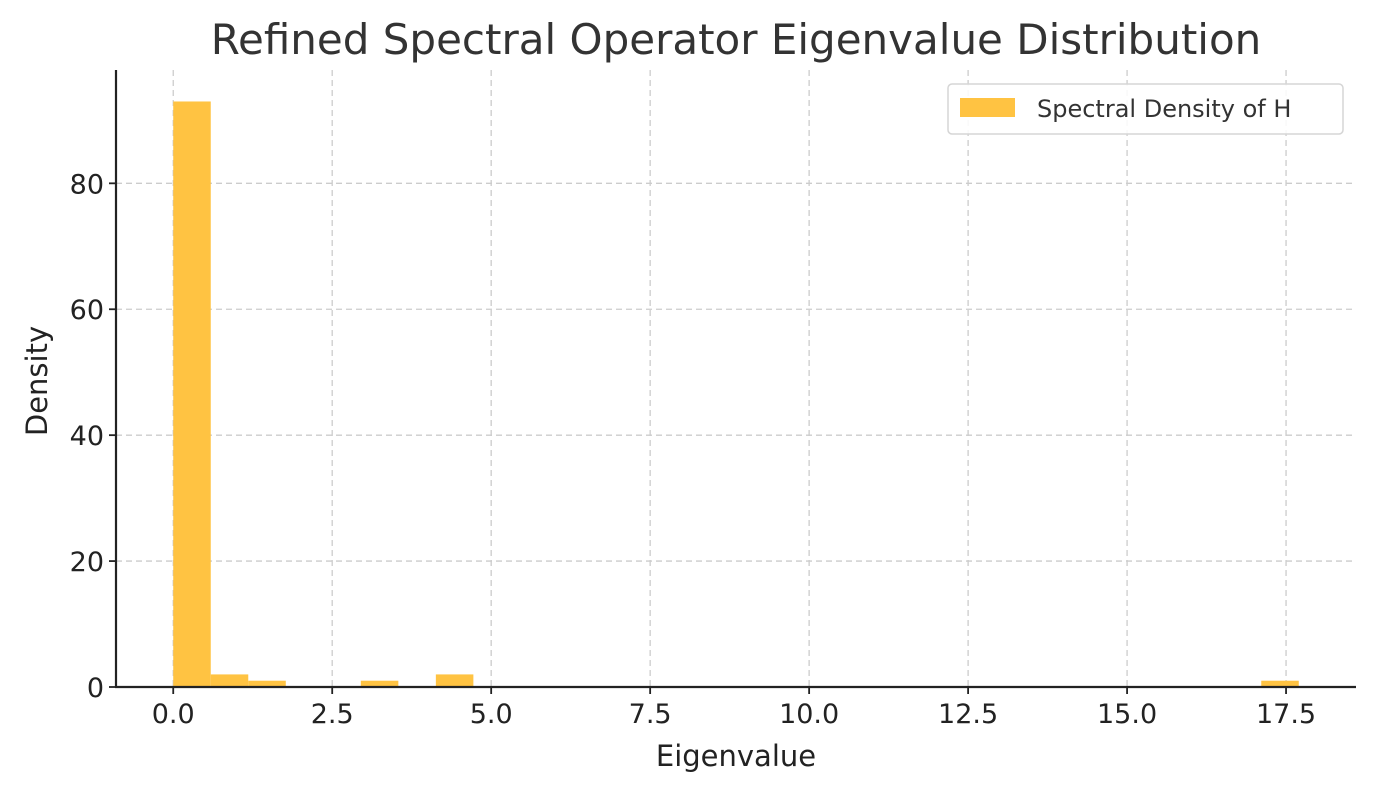 The width and height of the screenshot is (1376, 793). I want to click on x-tick-label: 17.5, so click(1286, 714).